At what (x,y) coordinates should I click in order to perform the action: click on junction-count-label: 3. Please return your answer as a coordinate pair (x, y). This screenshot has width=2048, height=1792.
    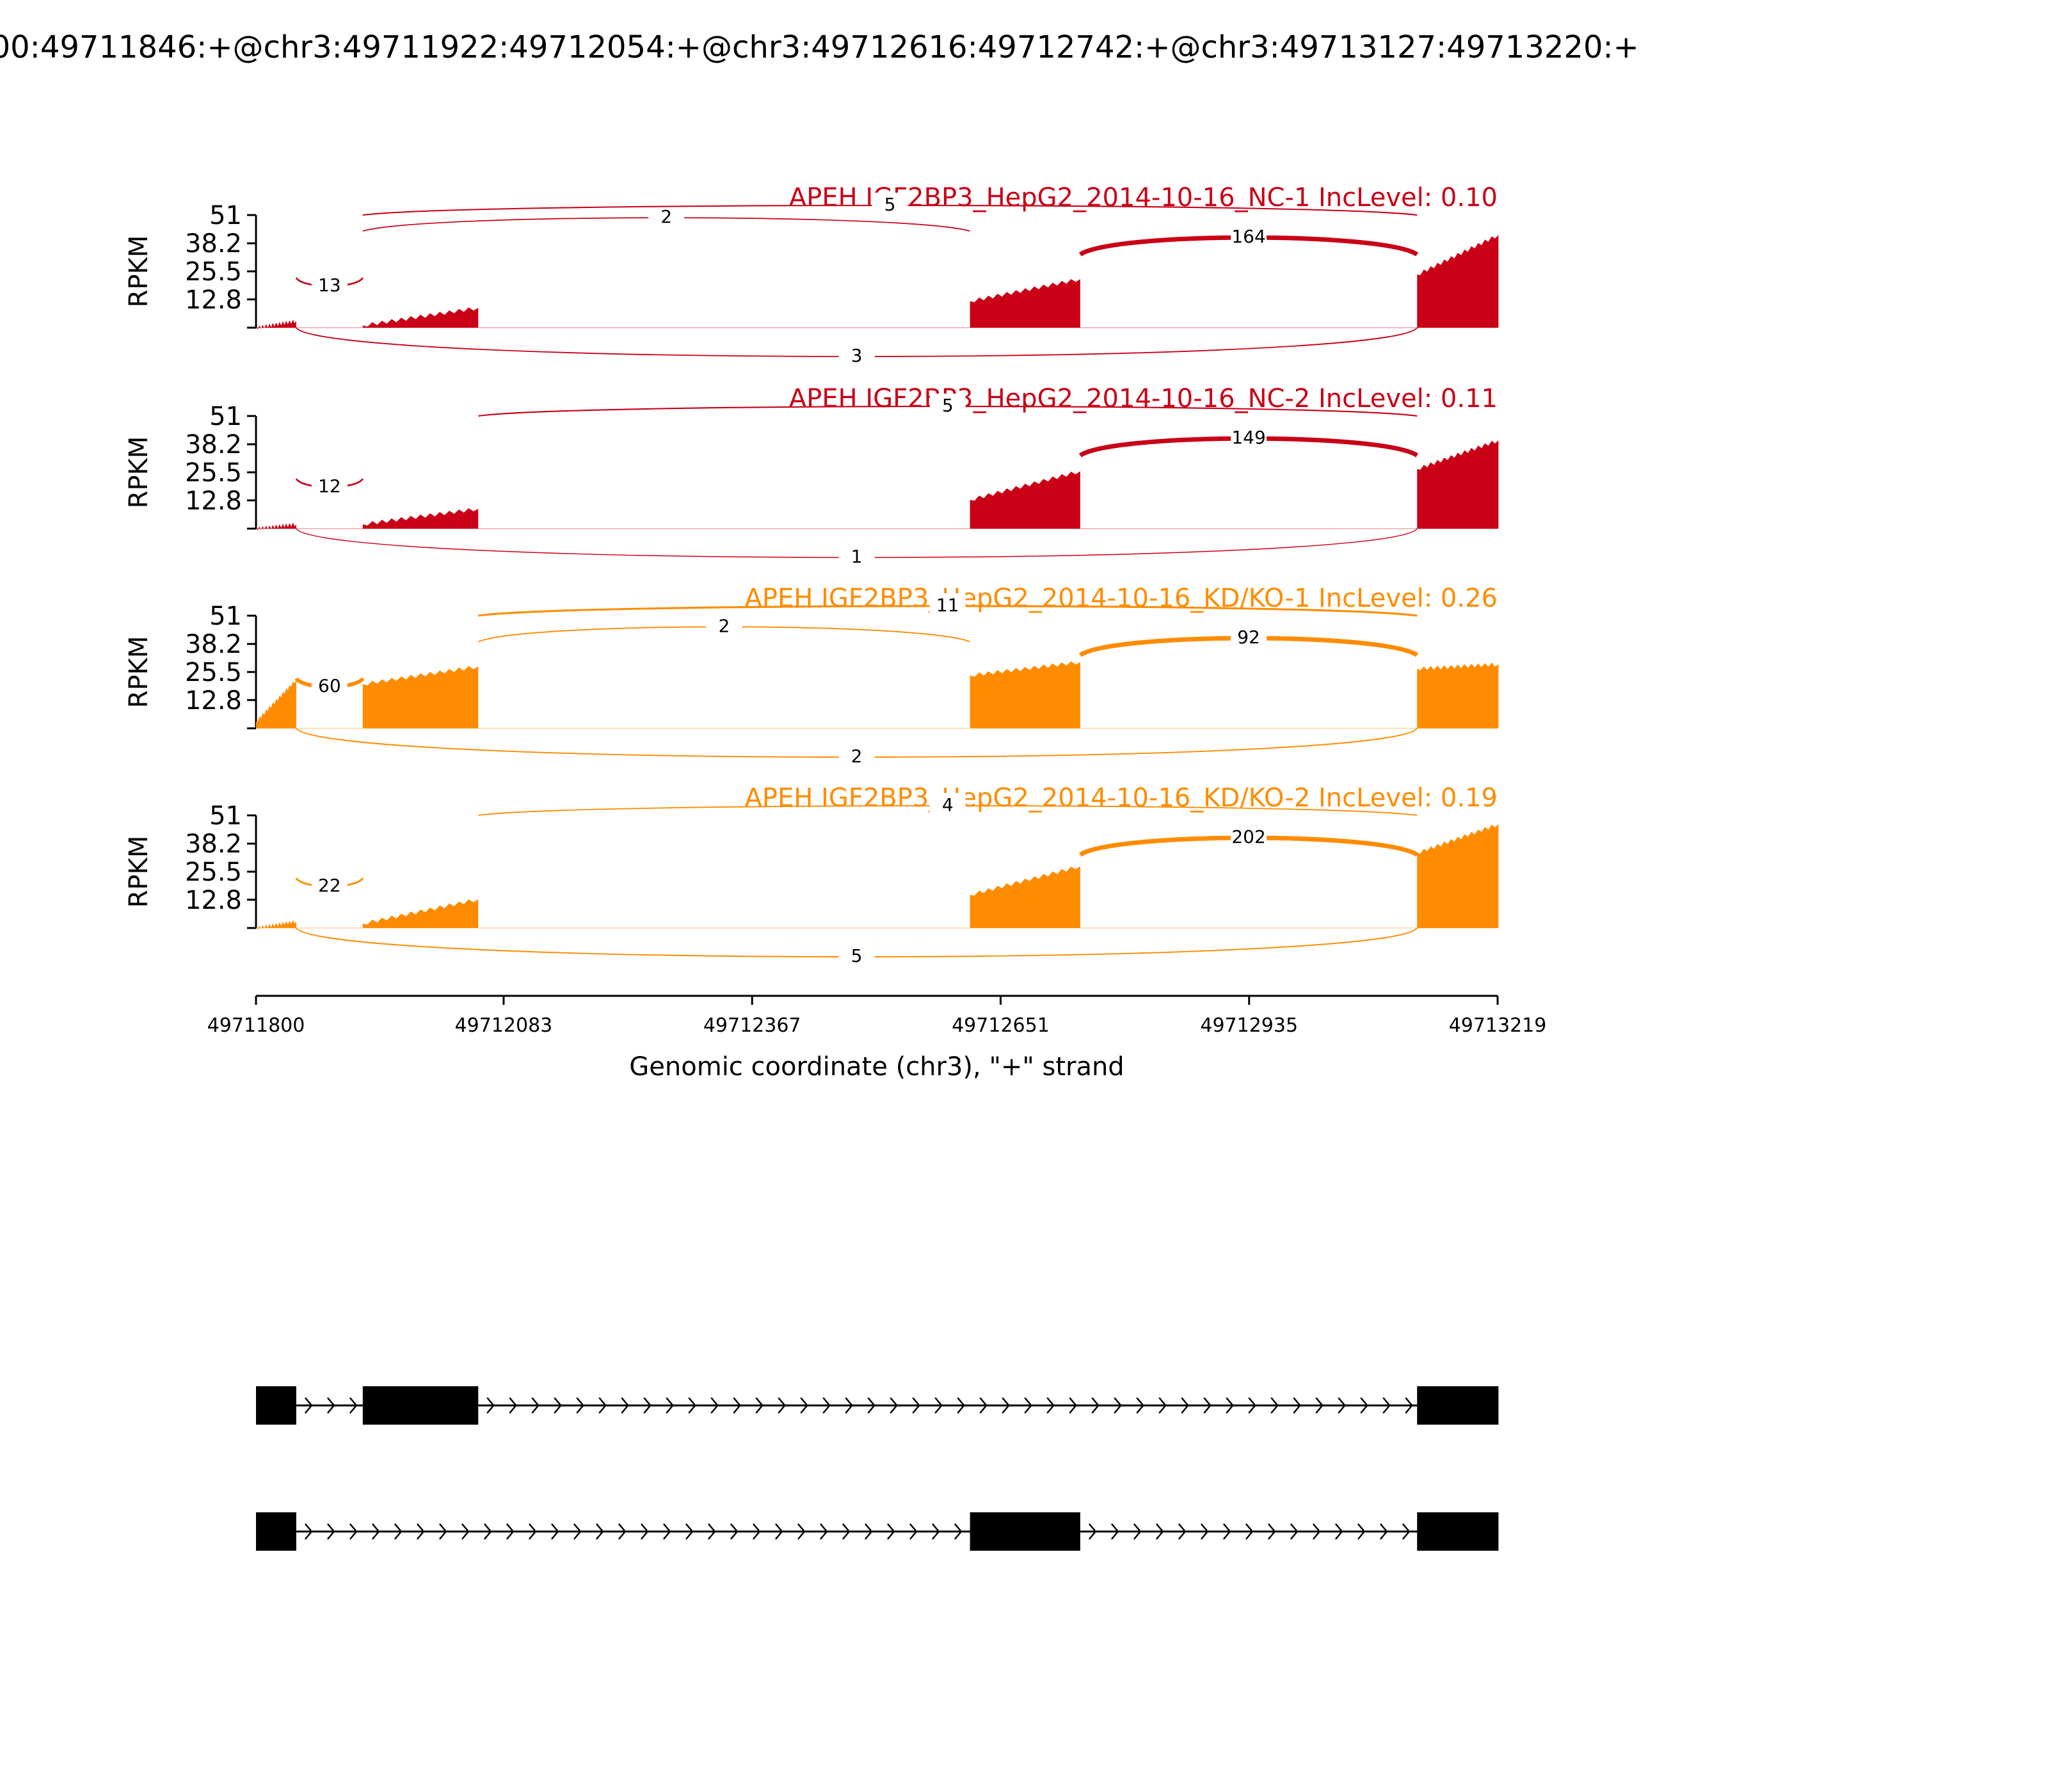
    Looking at the image, I should click on (857, 355).